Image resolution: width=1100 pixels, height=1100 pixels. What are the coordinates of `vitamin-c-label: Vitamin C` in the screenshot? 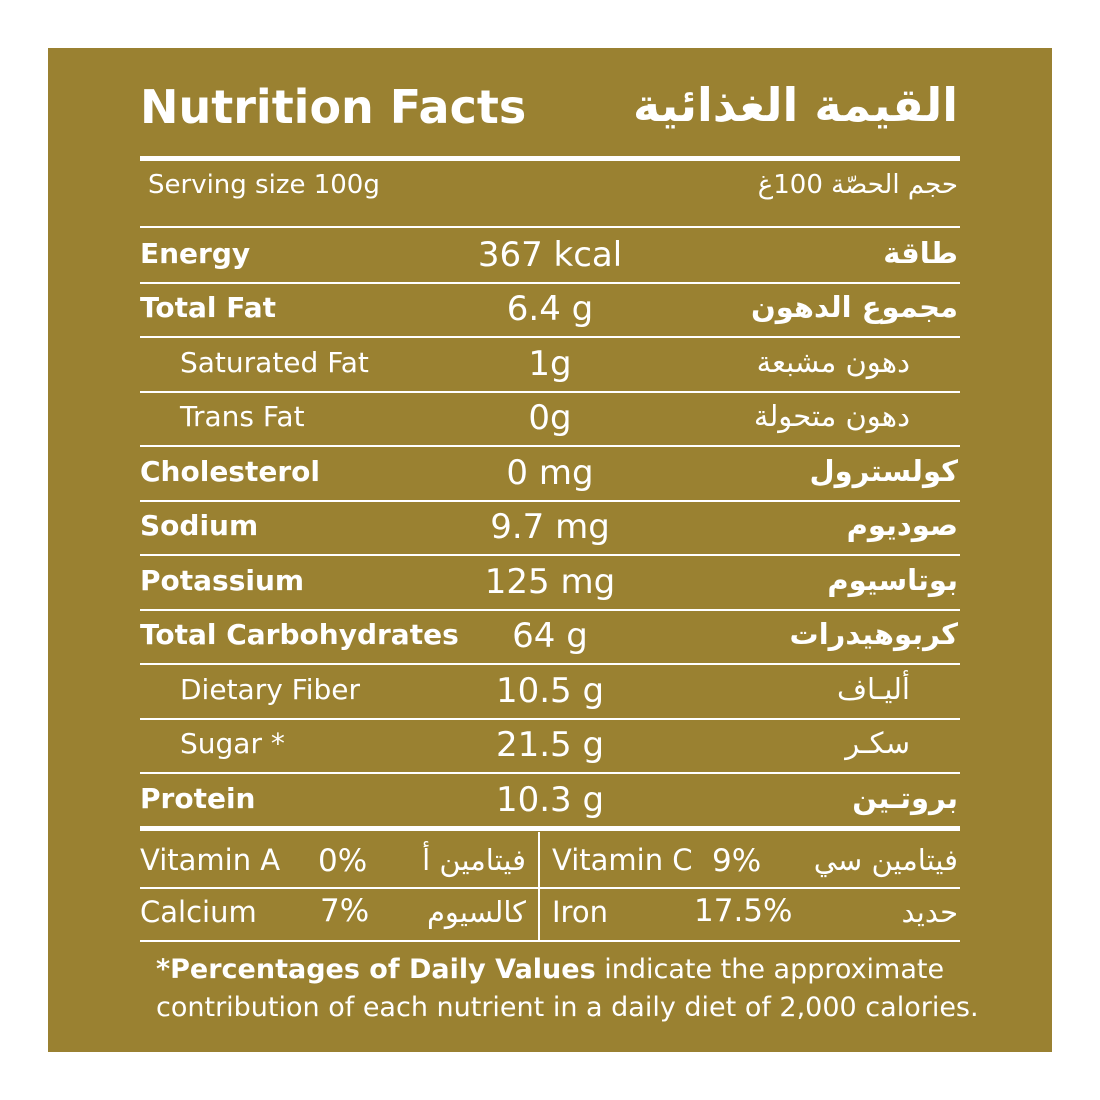 It's located at (622, 860).